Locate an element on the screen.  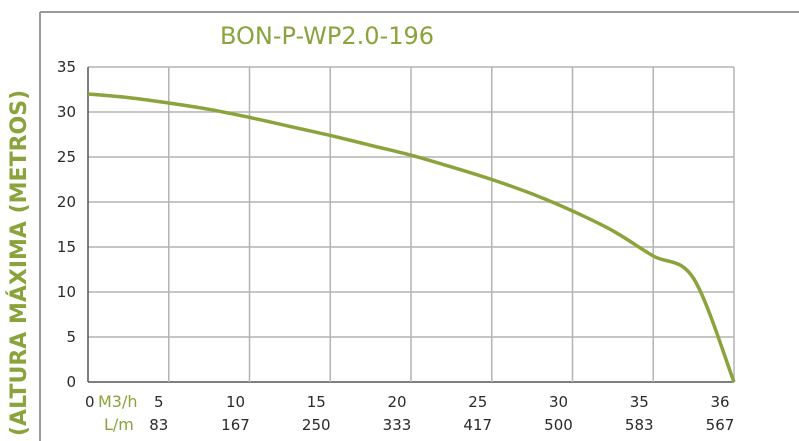
y-tick-label: 10 is located at coordinates (66, 292).